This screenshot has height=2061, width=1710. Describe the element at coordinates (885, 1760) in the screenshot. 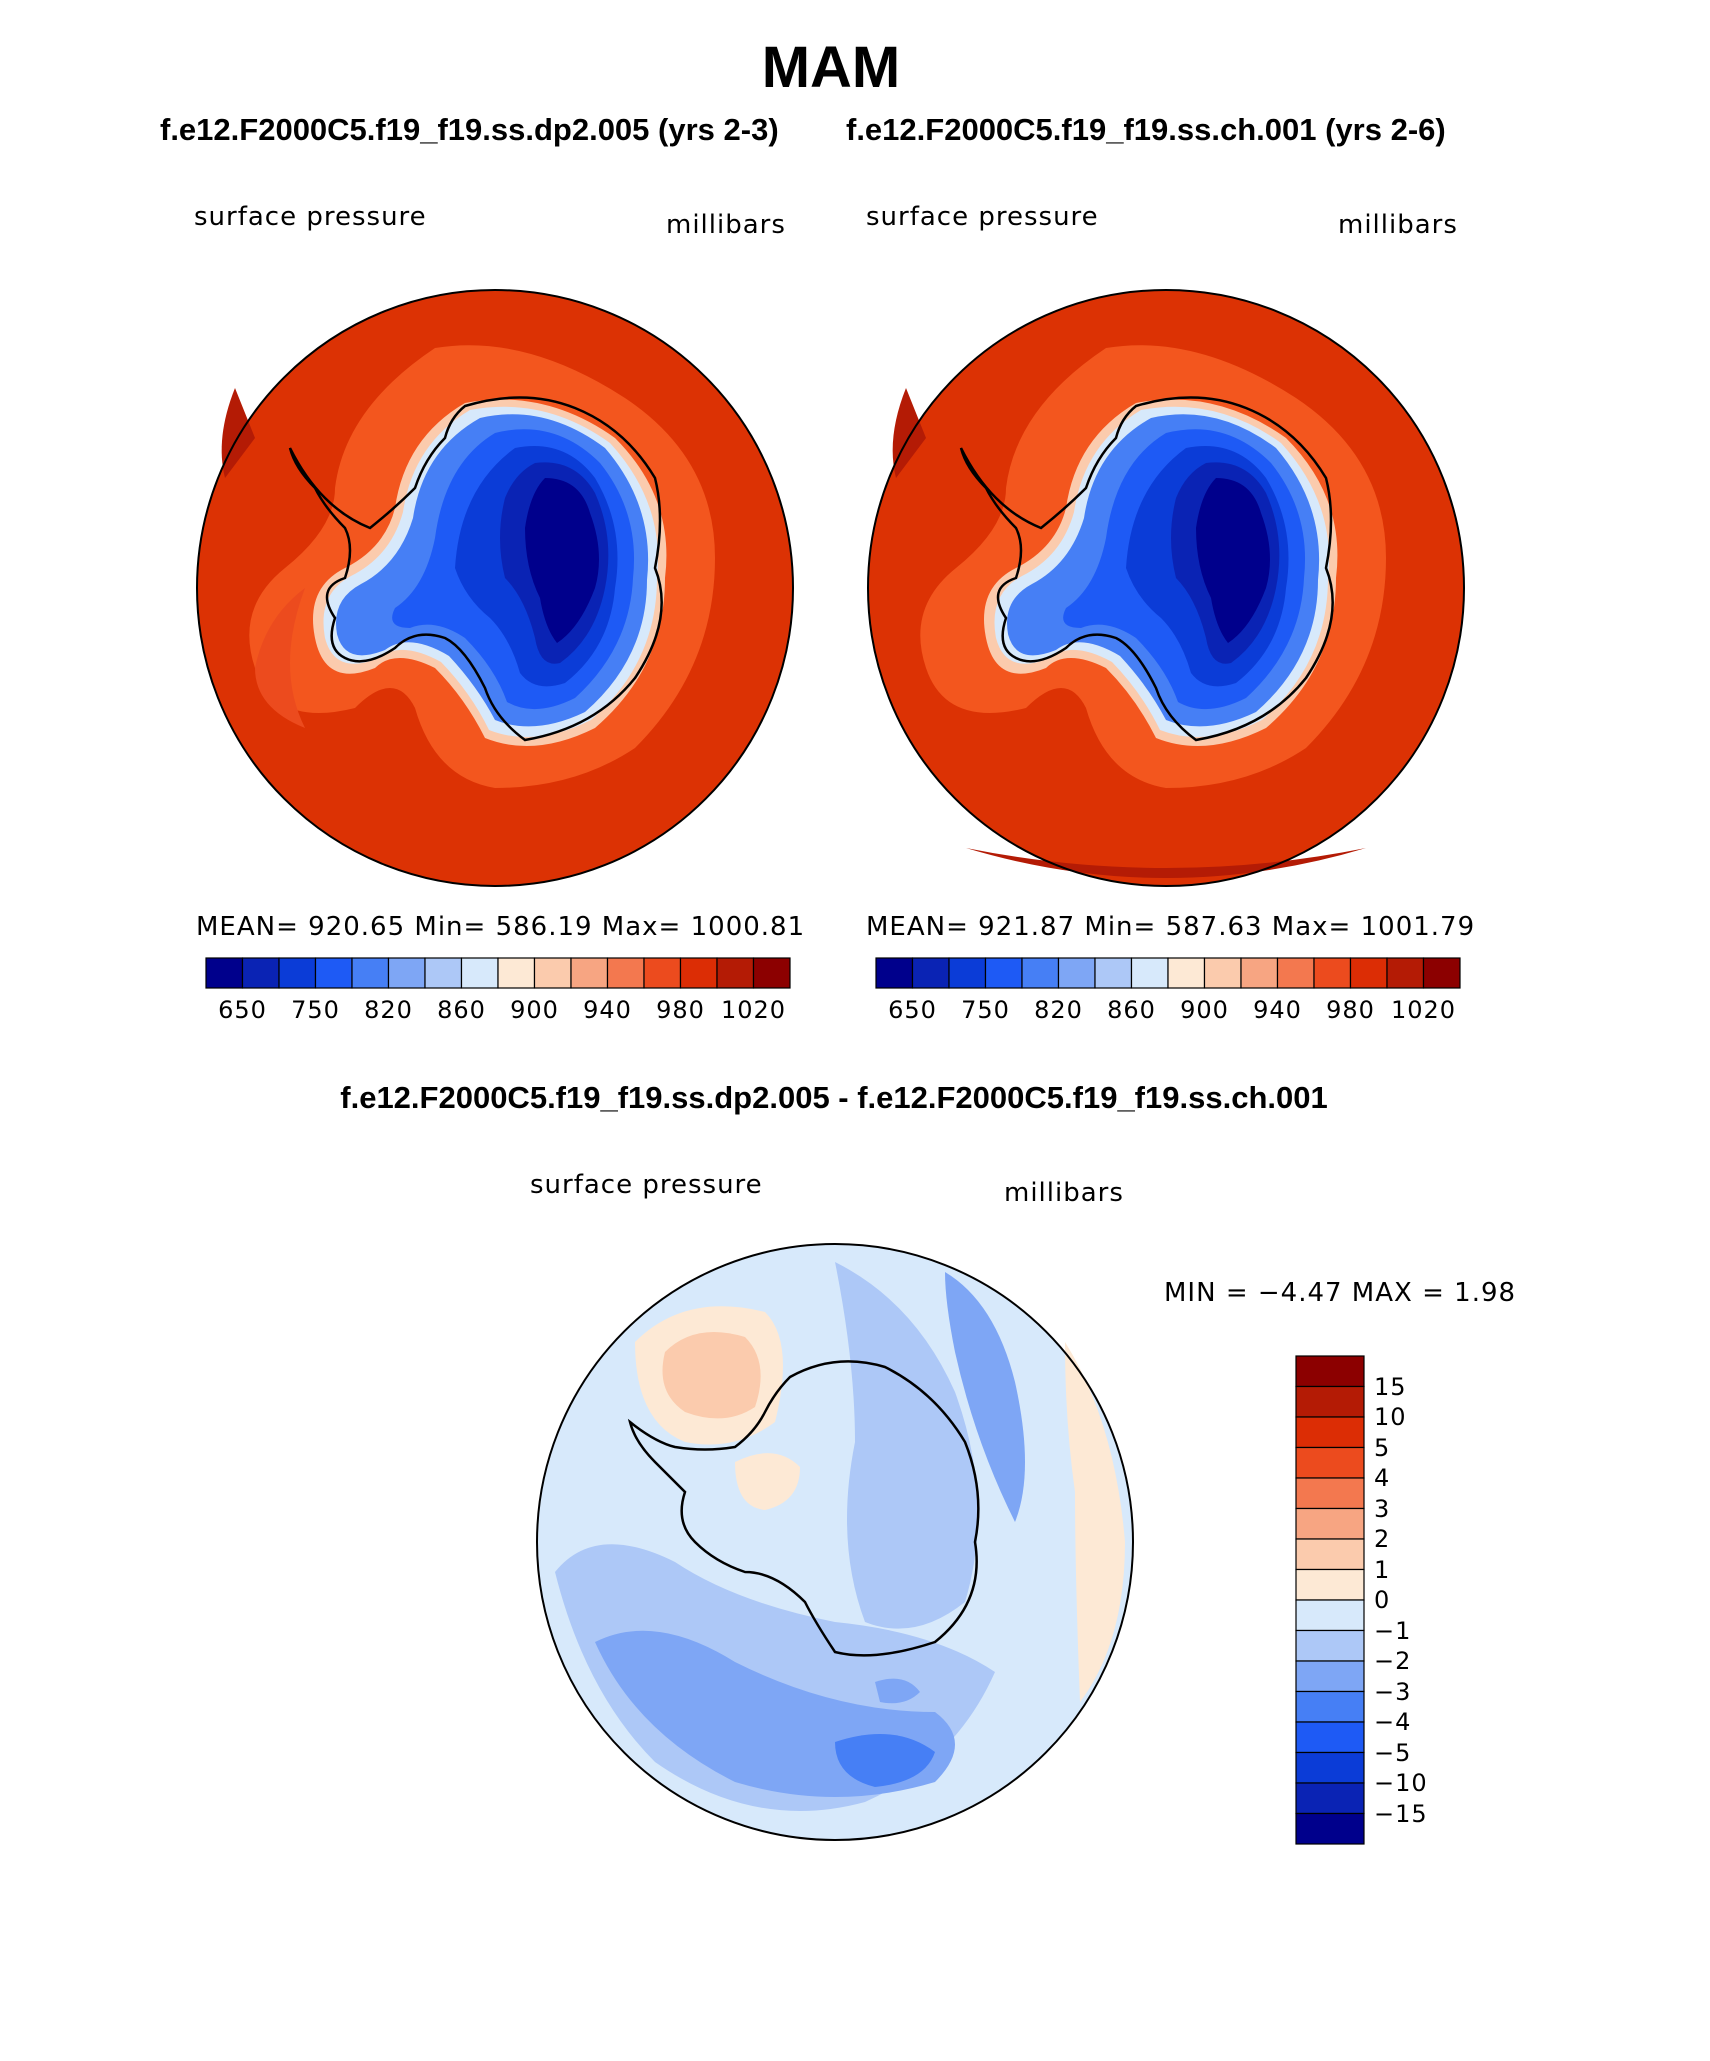

I see `diff-min-region` at that location.